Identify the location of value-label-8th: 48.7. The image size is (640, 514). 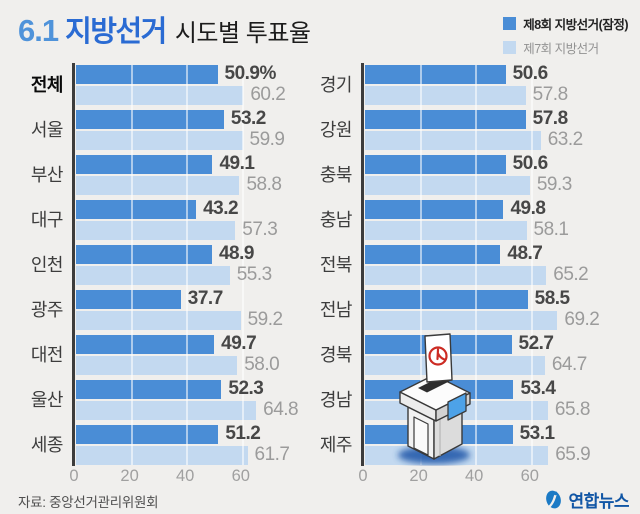
(525, 253).